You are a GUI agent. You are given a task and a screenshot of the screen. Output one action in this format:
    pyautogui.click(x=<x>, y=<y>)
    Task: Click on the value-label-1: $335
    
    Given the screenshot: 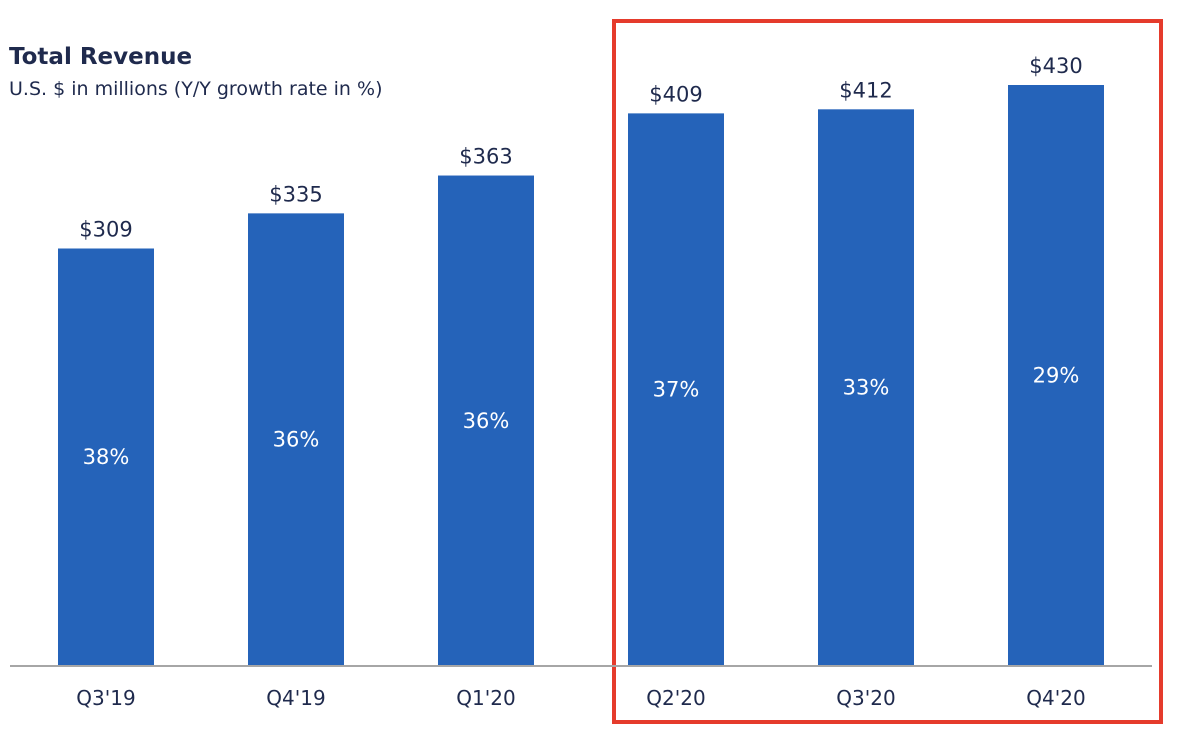 What is the action you would take?
    pyautogui.click(x=295, y=194)
    